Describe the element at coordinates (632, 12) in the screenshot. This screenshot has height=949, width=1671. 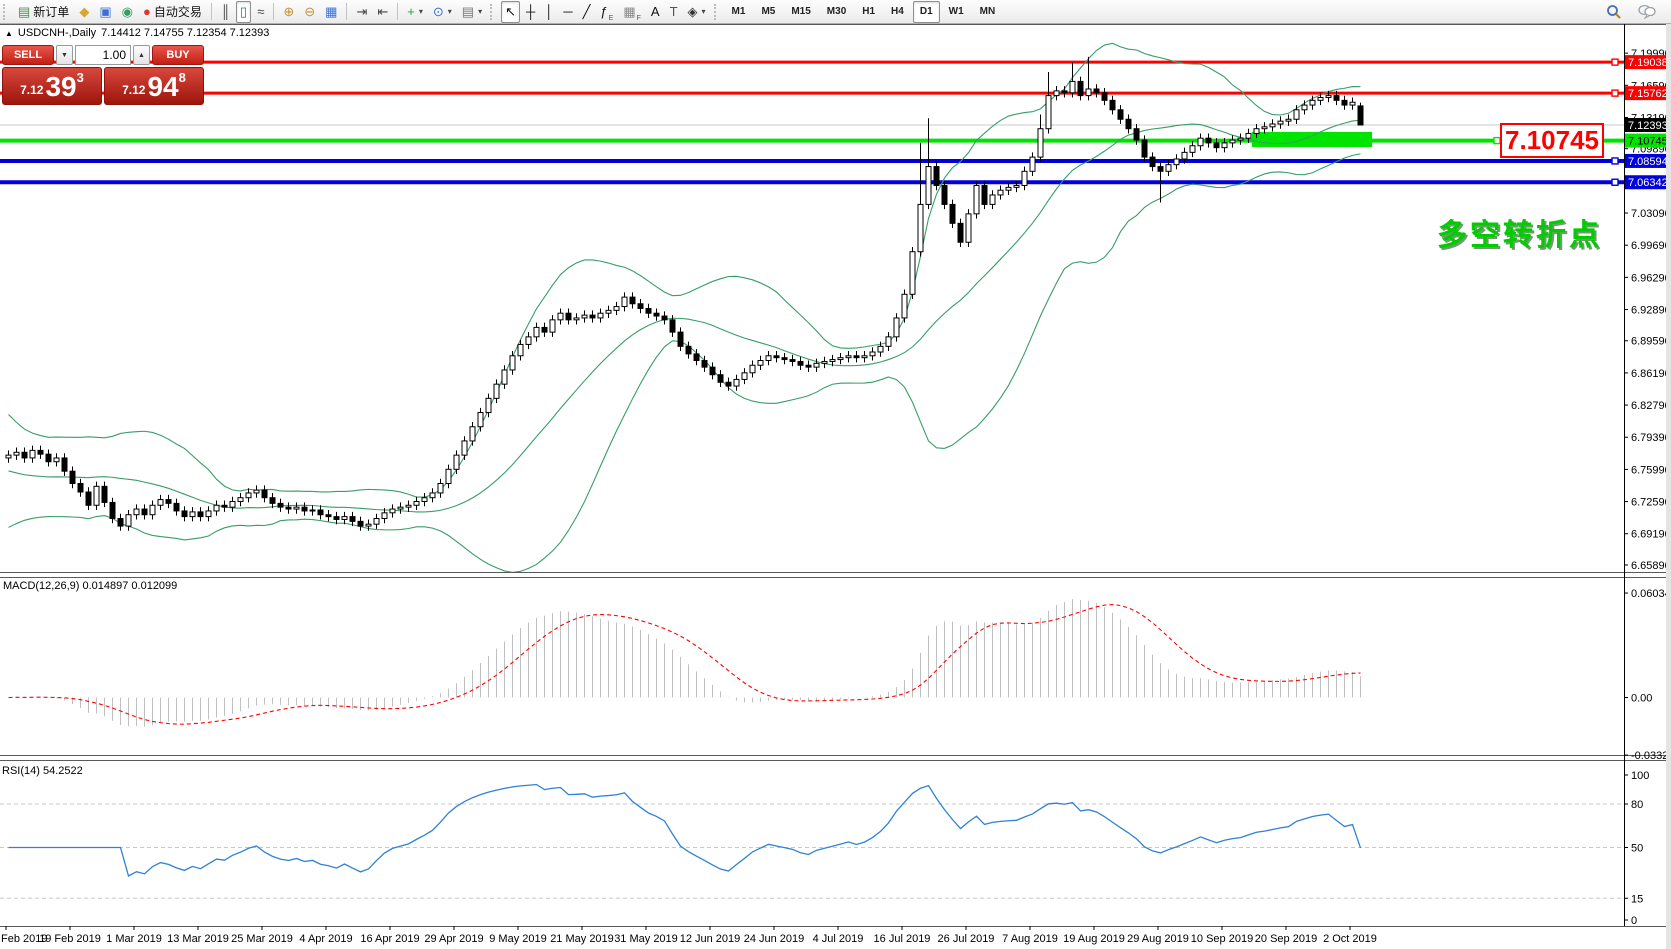
I see `fibonacci-fan-button: ▦ F` at that location.